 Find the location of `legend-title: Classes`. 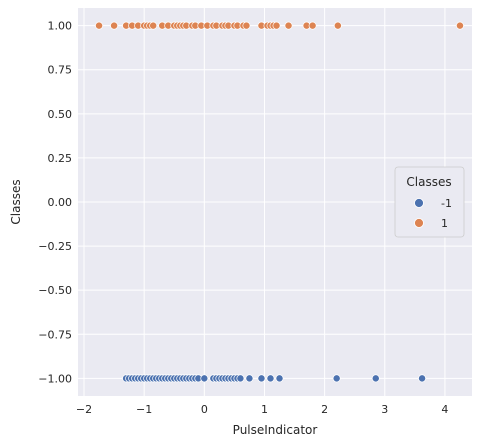

legend-title: Classes is located at coordinates (428, 182).